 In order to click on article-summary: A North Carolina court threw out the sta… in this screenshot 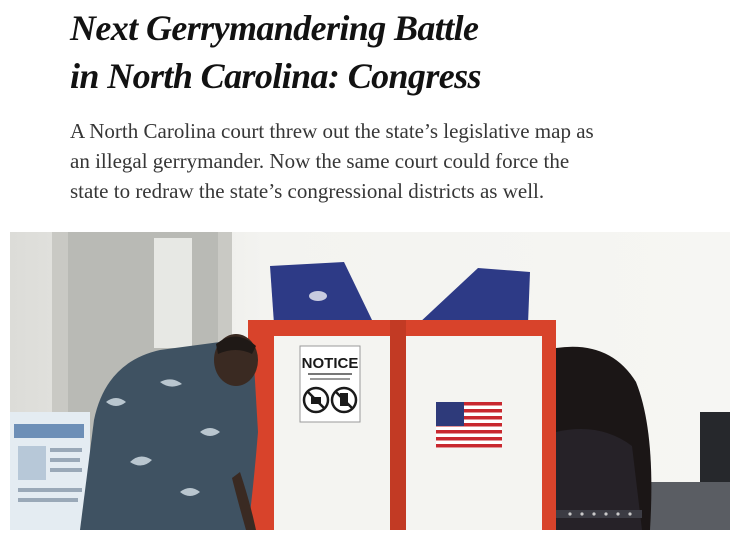, I will do `click(390, 161)`.